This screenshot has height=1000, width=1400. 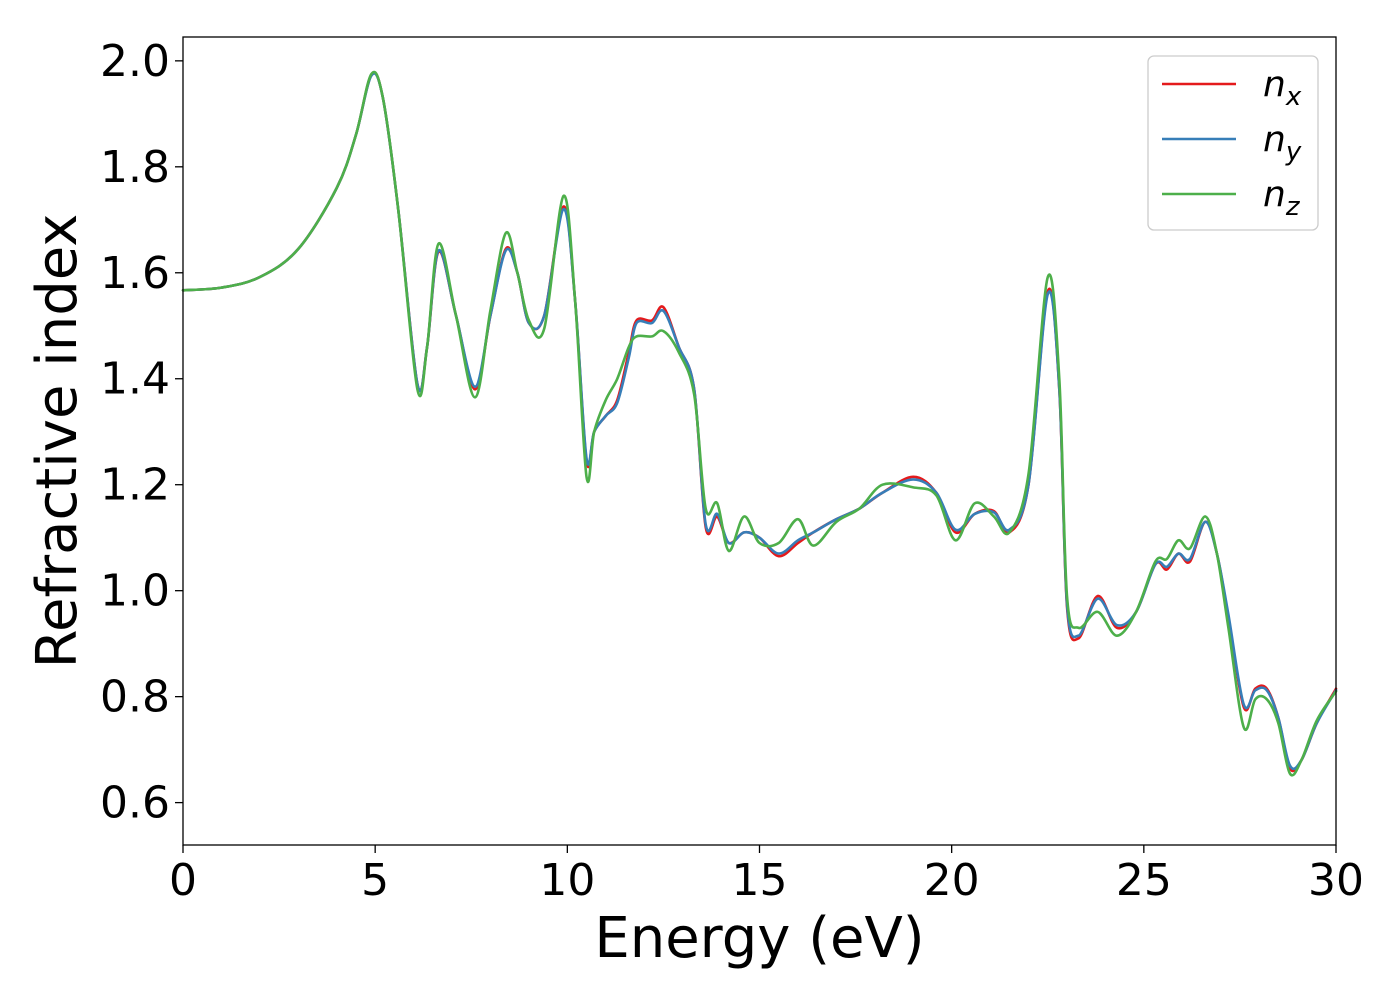 What do you see at coordinates (135, 591) in the screenshot?
I see `y-tick-label: 1.0` at bounding box center [135, 591].